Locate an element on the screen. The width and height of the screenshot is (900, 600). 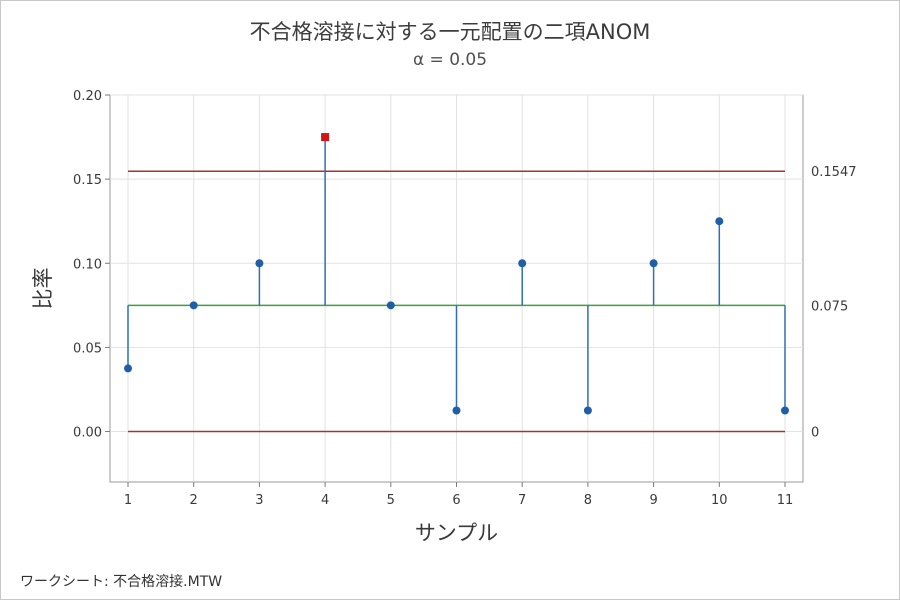
data-point-out-of-limit is located at coordinates (325, 137).